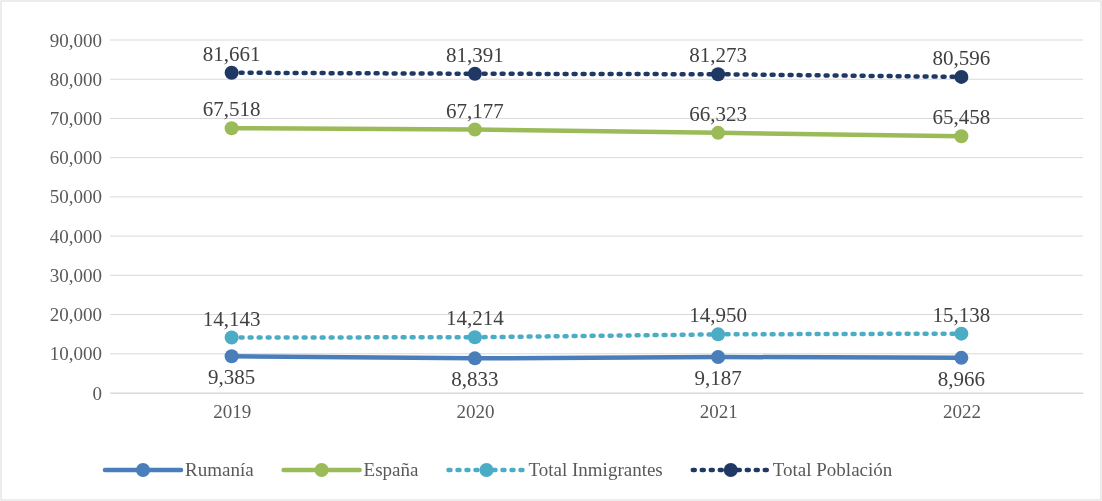 The height and width of the screenshot is (501, 1102). What do you see at coordinates (961, 378) in the screenshot?
I see `data-label: 8,966` at bounding box center [961, 378].